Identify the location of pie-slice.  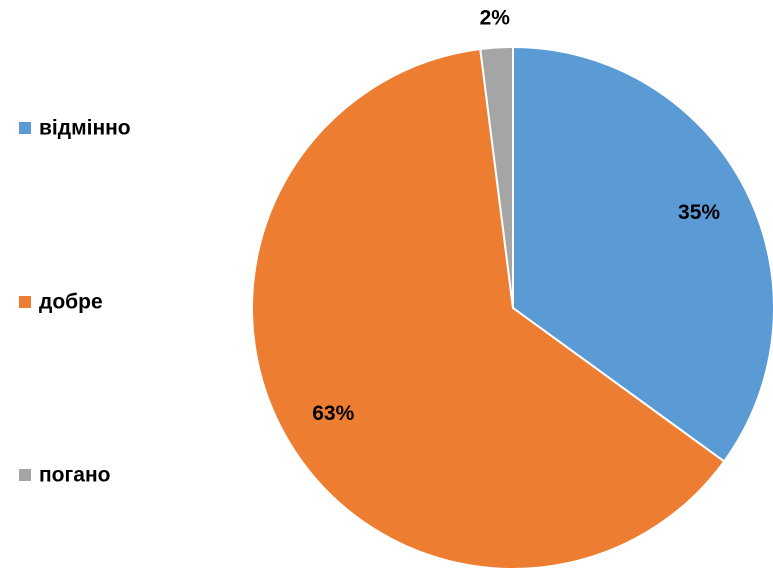
(496, 177).